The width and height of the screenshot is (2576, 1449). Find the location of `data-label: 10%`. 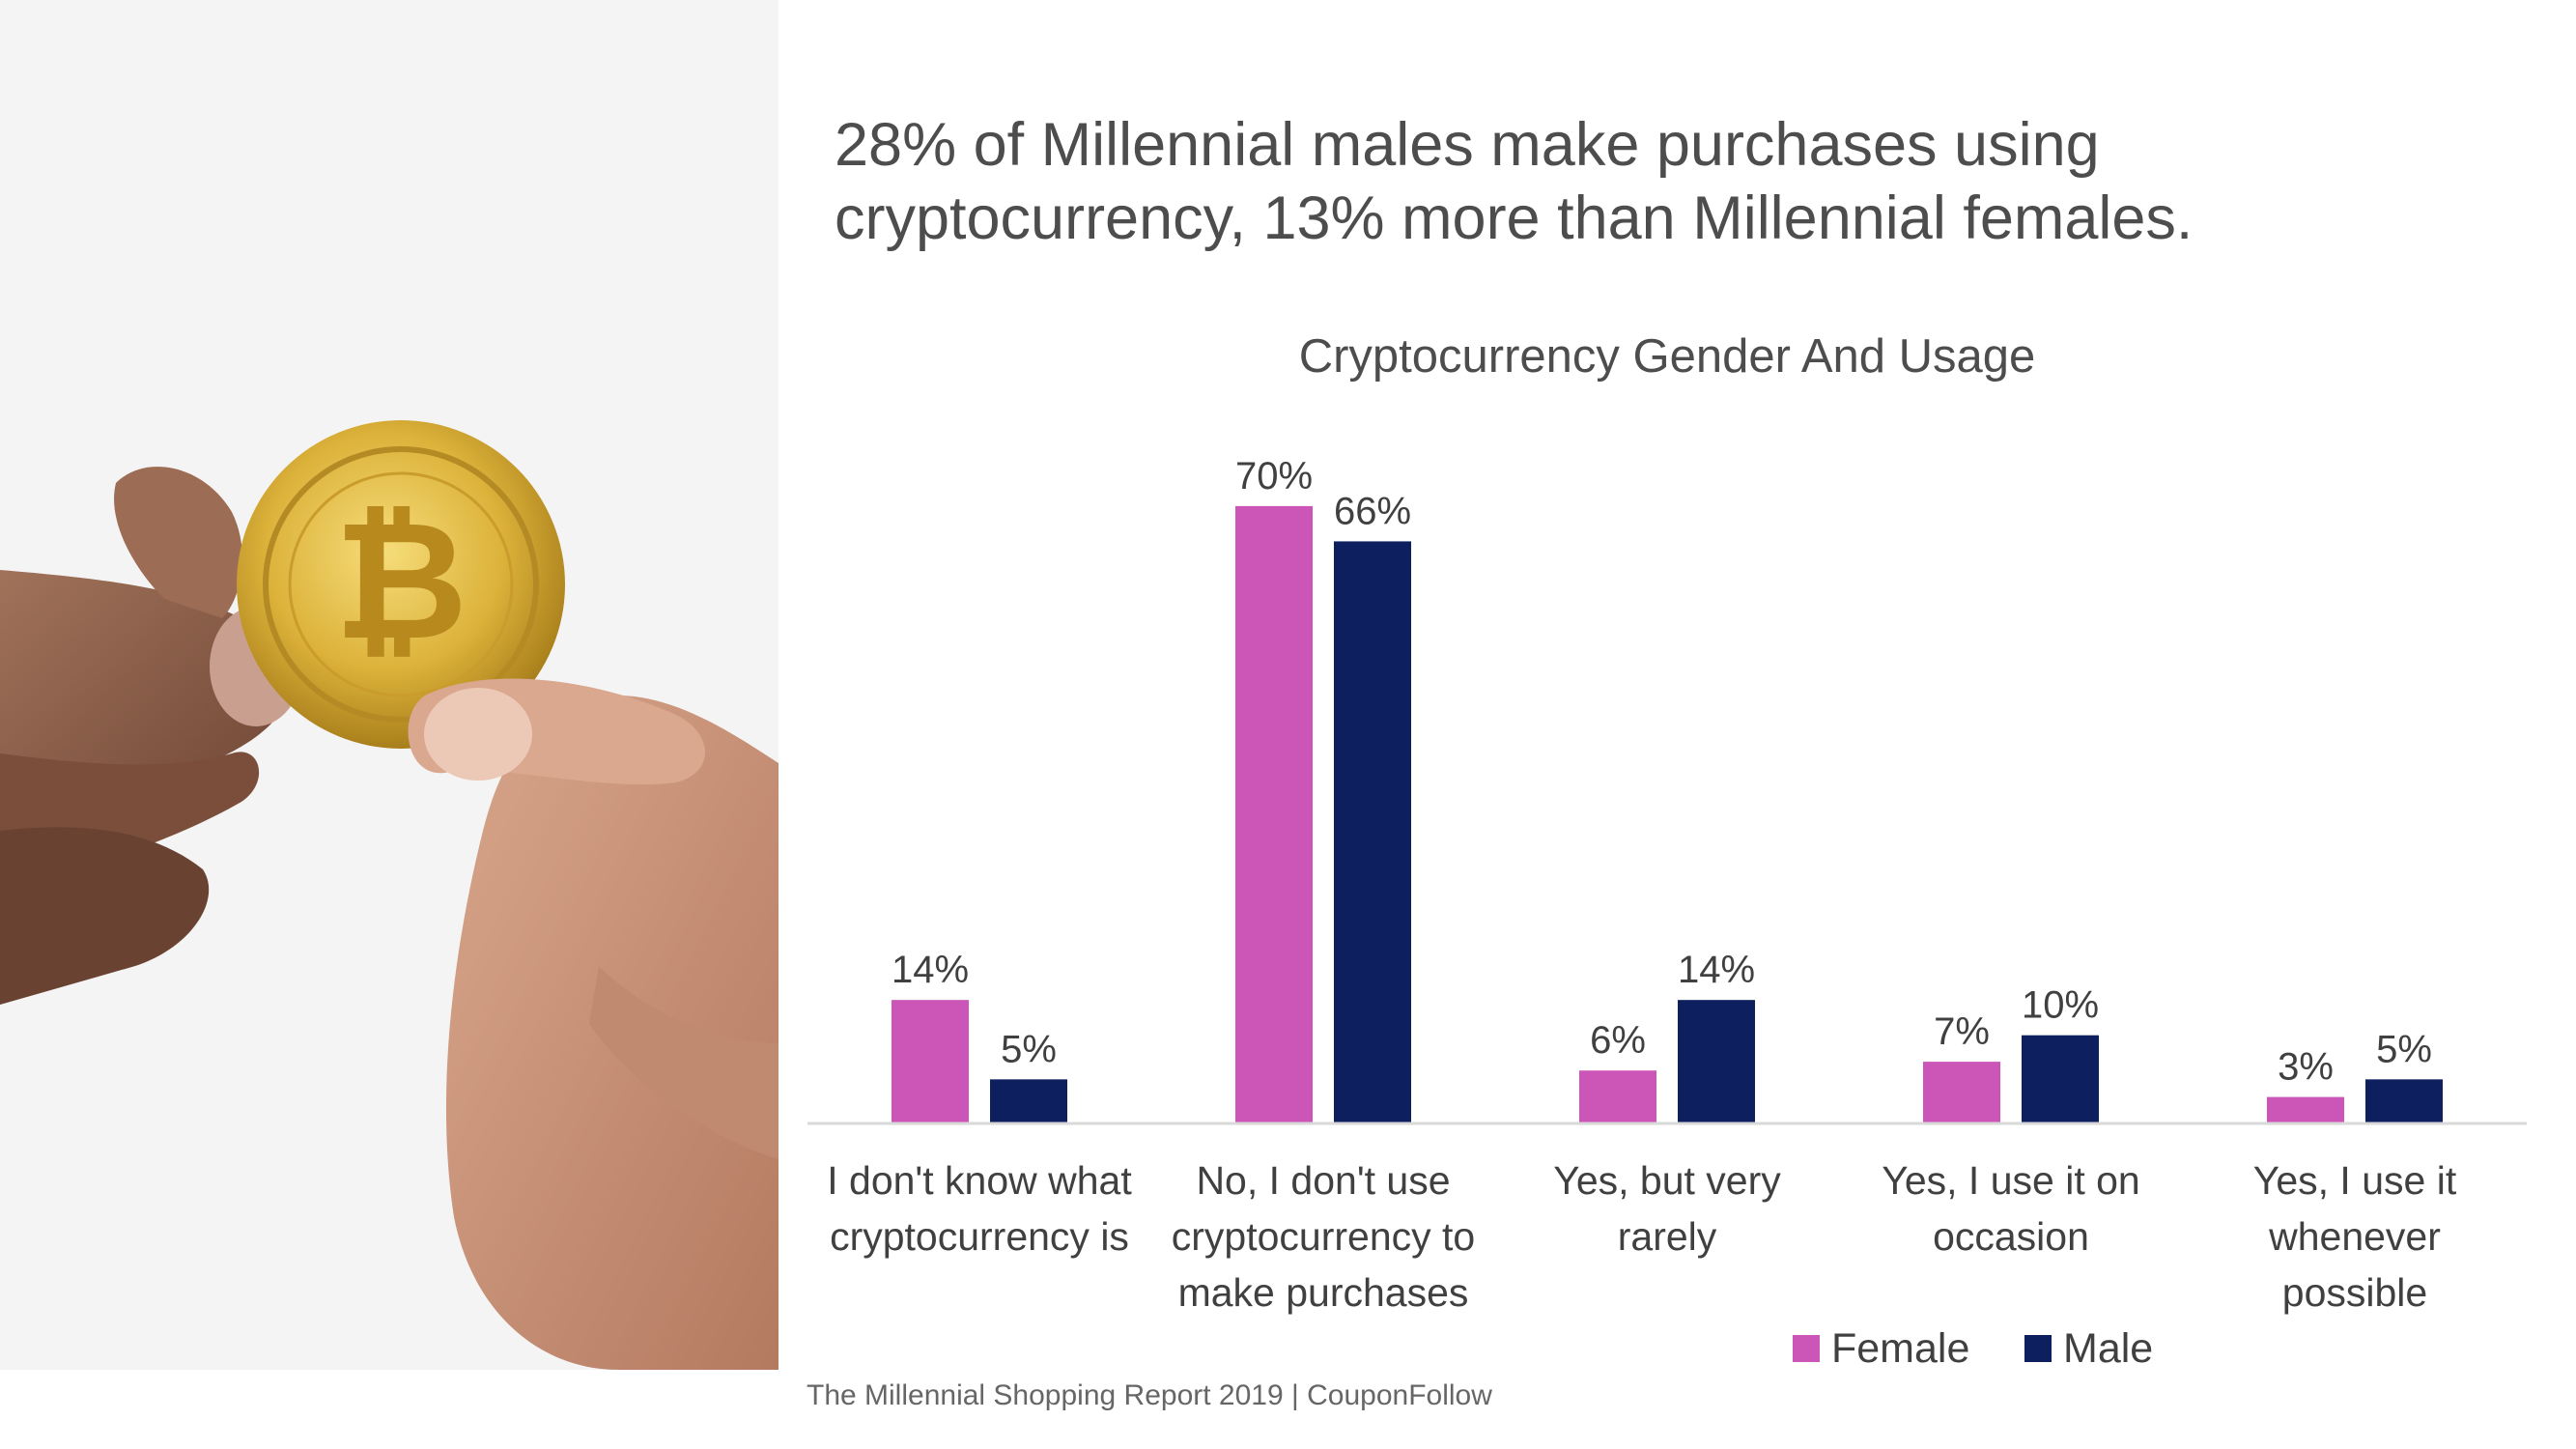

data-label: 10% is located at coordinates (2060, 1005).